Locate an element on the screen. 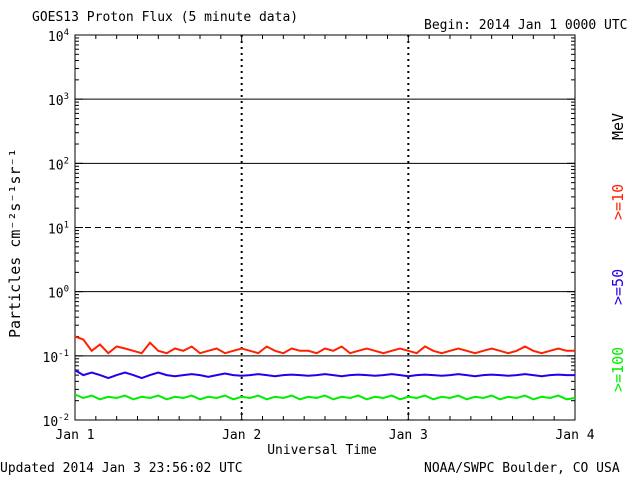 Image resolution: width=640 pixels, height=480 pixels. y-tick-label: 10² is located at coordinates (58, 164).